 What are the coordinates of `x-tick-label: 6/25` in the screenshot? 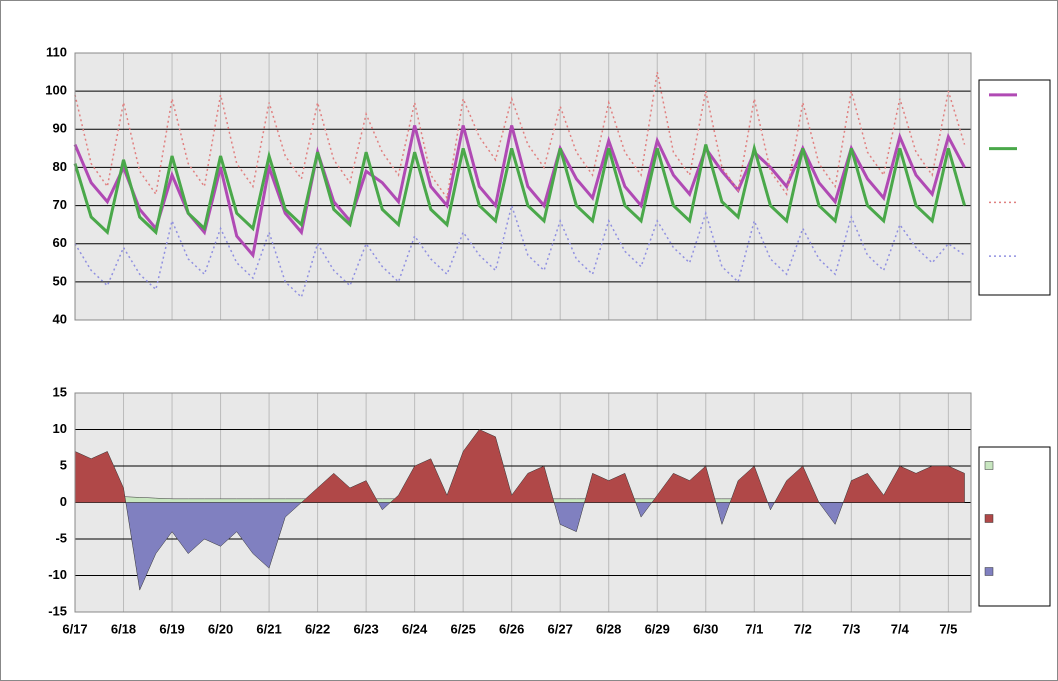 It's located at (463, 628).